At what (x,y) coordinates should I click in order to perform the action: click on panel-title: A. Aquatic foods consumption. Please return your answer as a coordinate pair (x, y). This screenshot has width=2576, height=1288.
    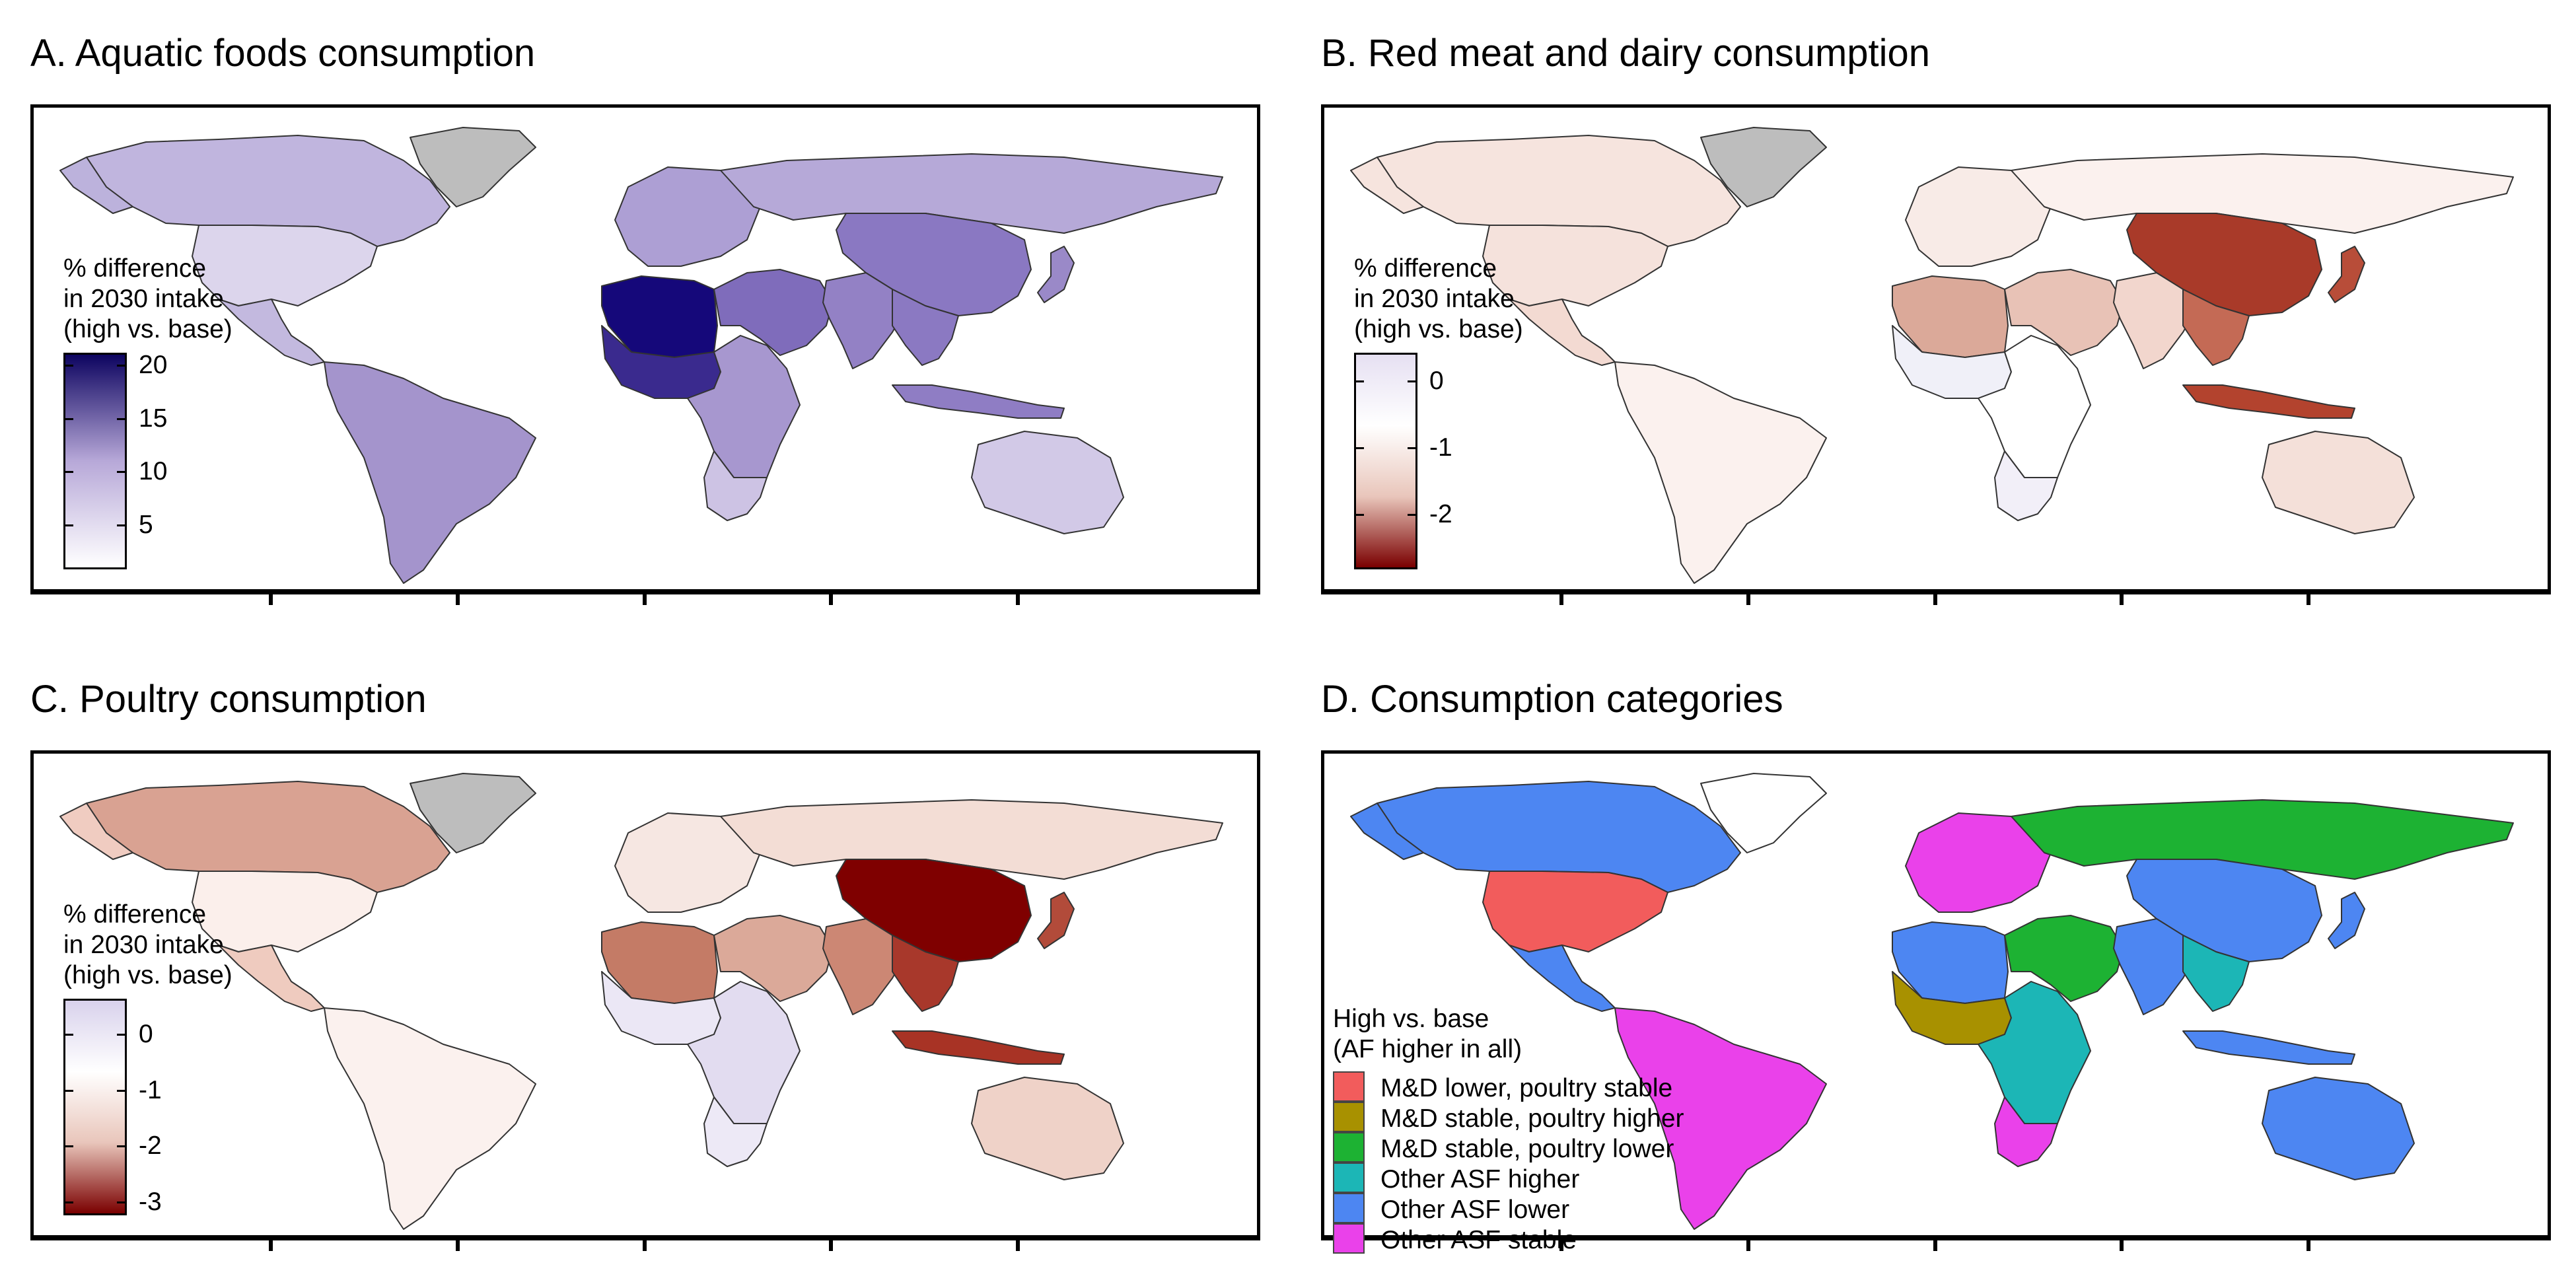
    Looking at the image, I should click on (283, 54).